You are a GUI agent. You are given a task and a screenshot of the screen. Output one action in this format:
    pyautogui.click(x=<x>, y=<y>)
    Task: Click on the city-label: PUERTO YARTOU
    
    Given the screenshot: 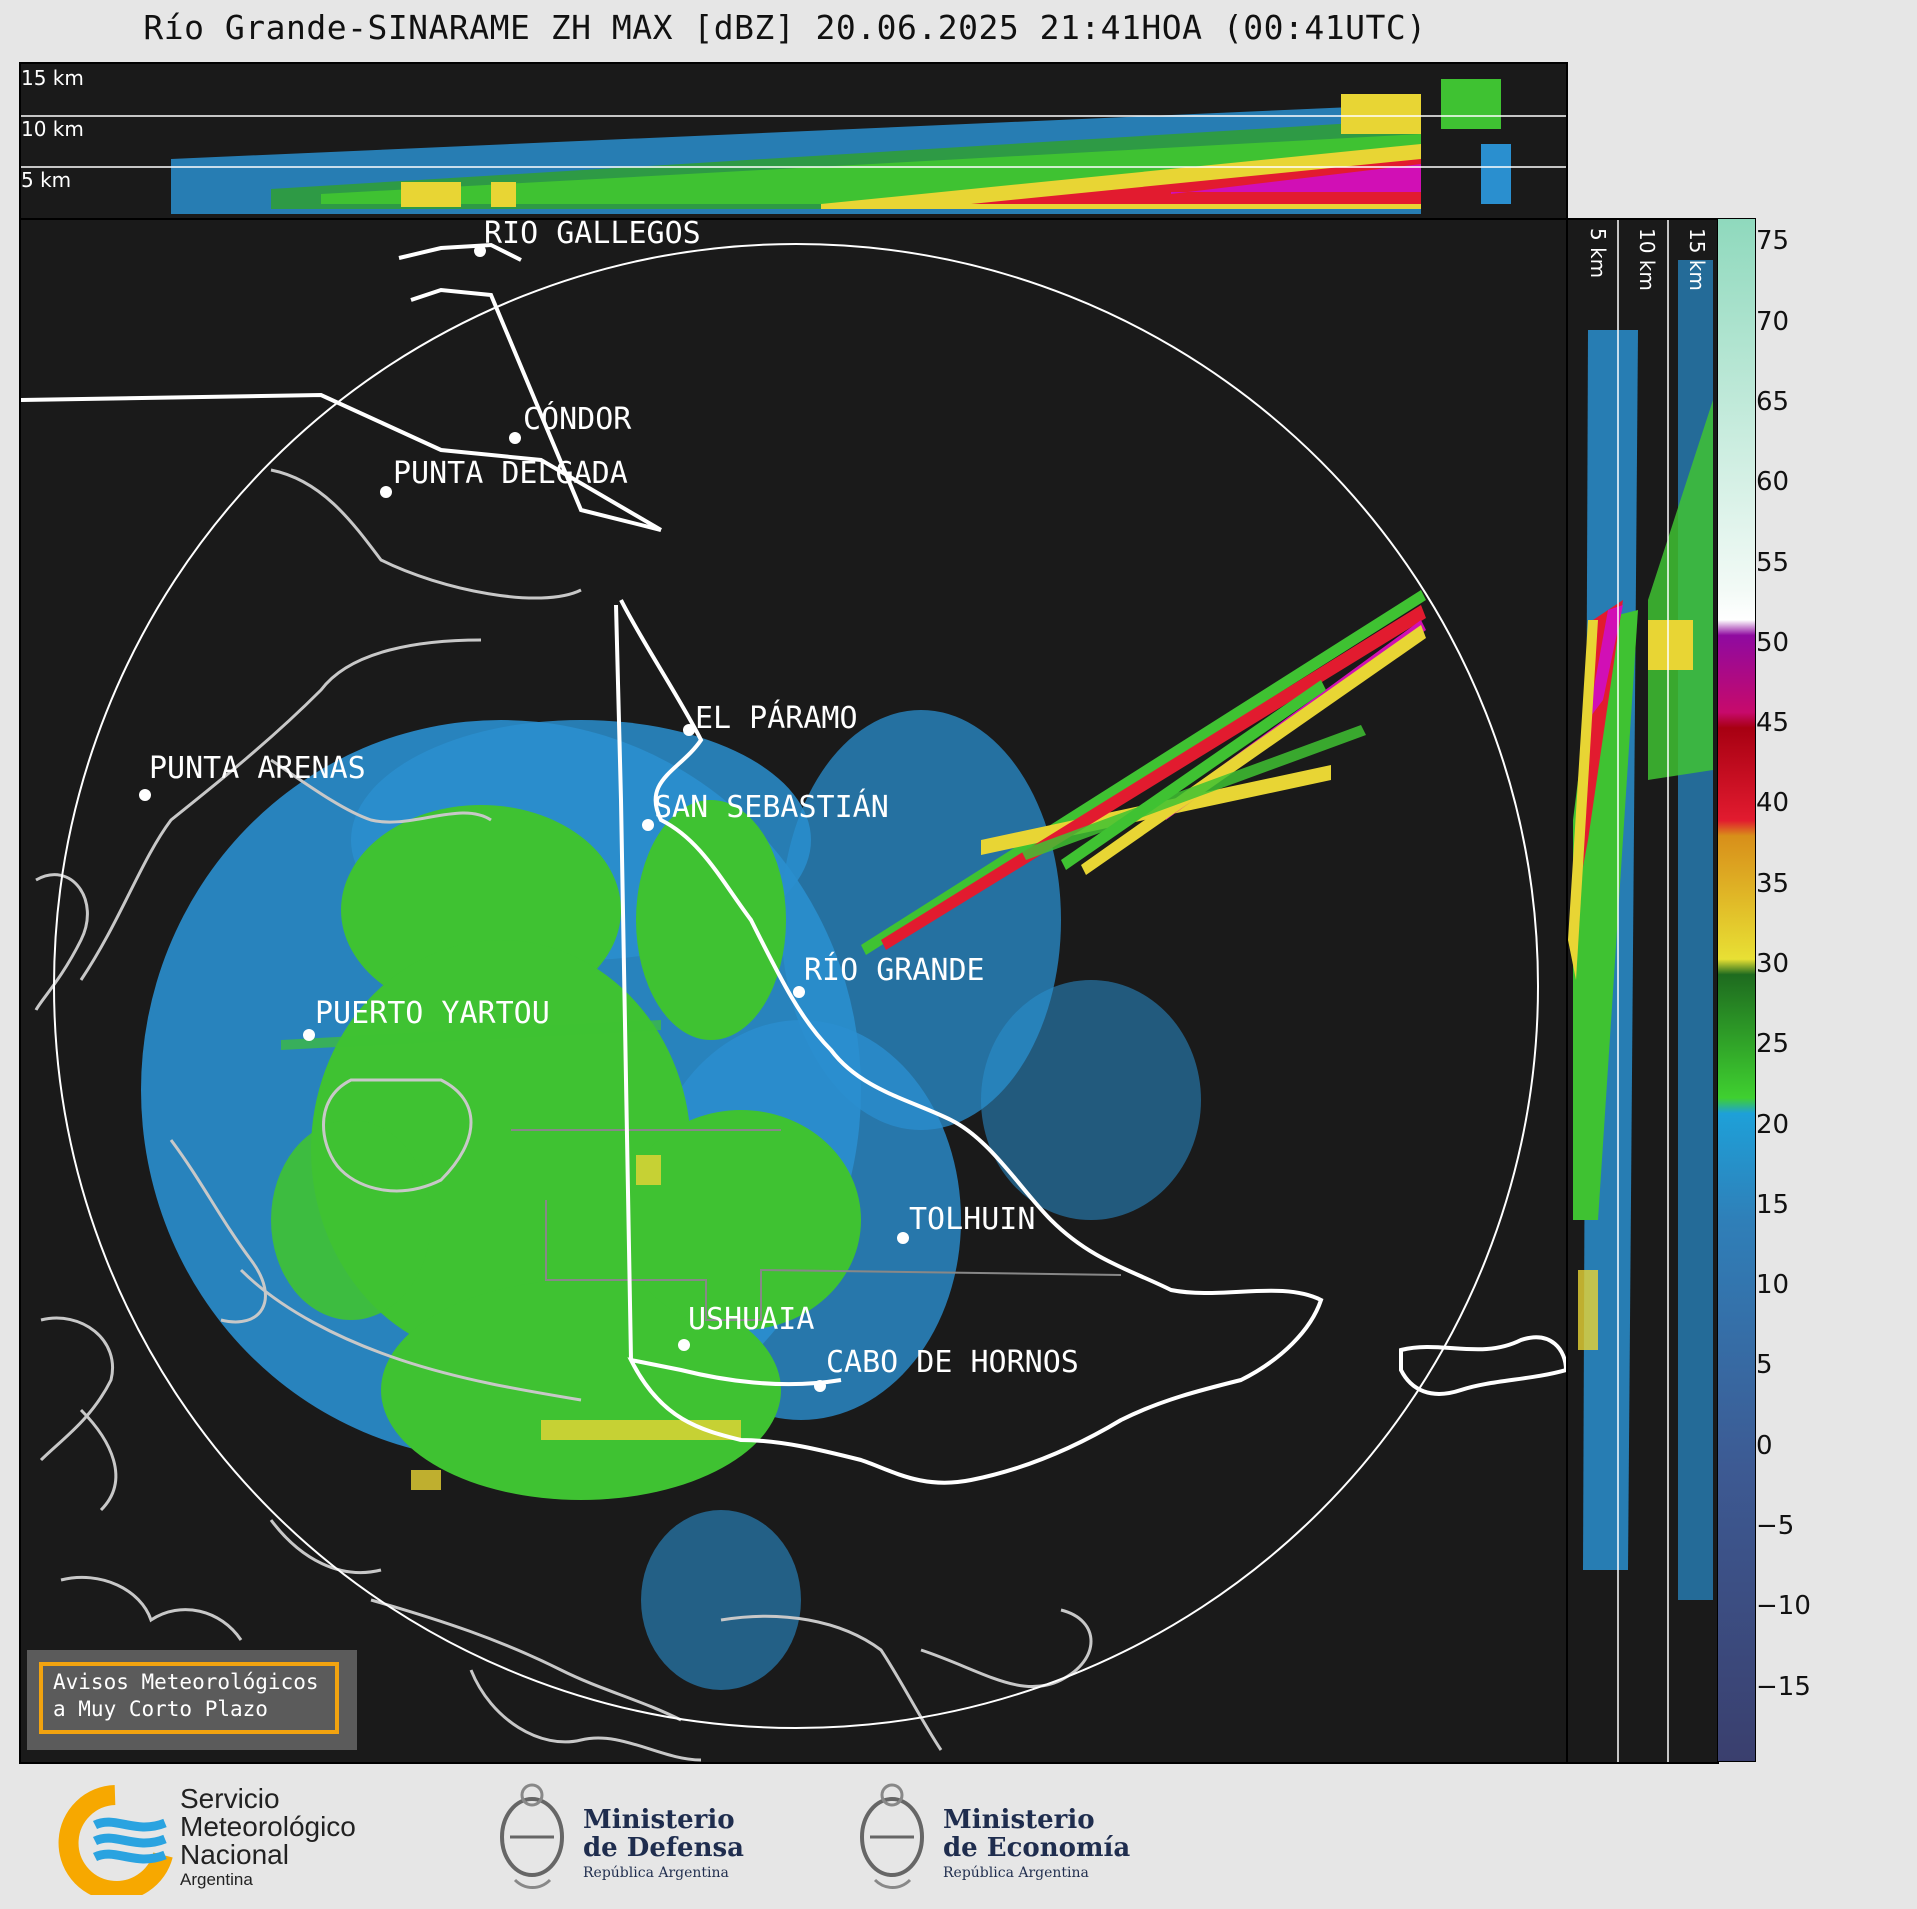 What is the action you would take?
    pyautogui.click(x=432, y=1013)
    